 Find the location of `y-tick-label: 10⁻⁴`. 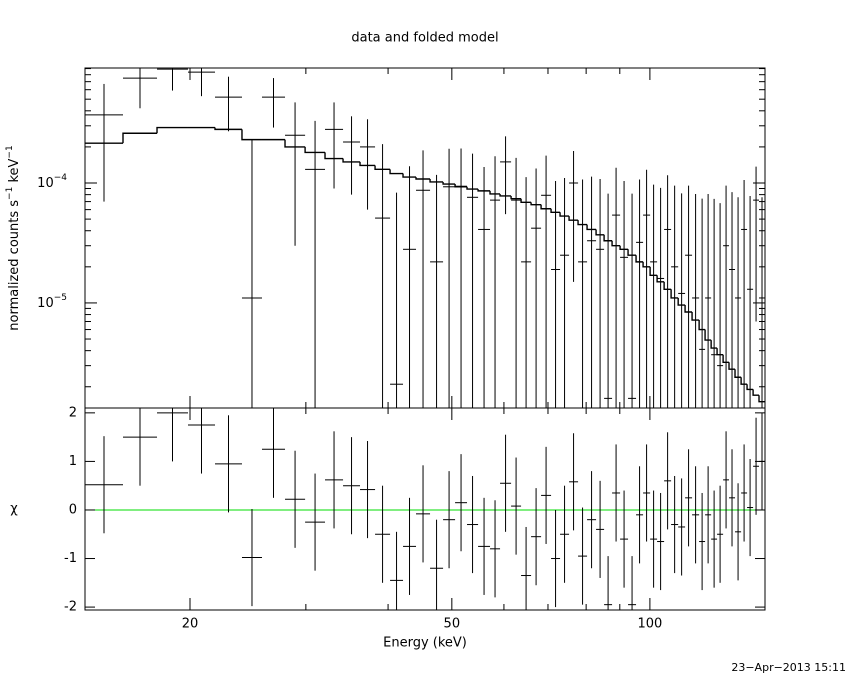

y-tick-label: 10⁻⁴ is located at coordinates (52, 182).